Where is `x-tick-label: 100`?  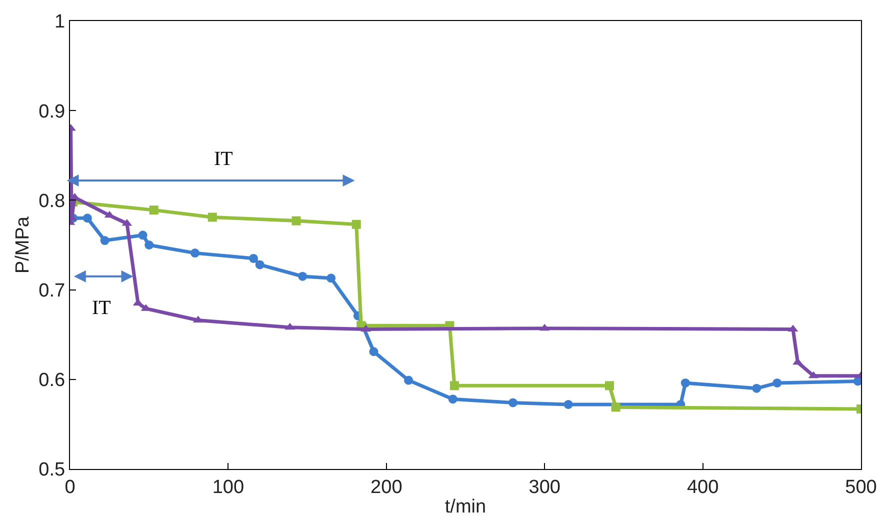 x-tick-label: 100 is located at coordinates (228, 487).